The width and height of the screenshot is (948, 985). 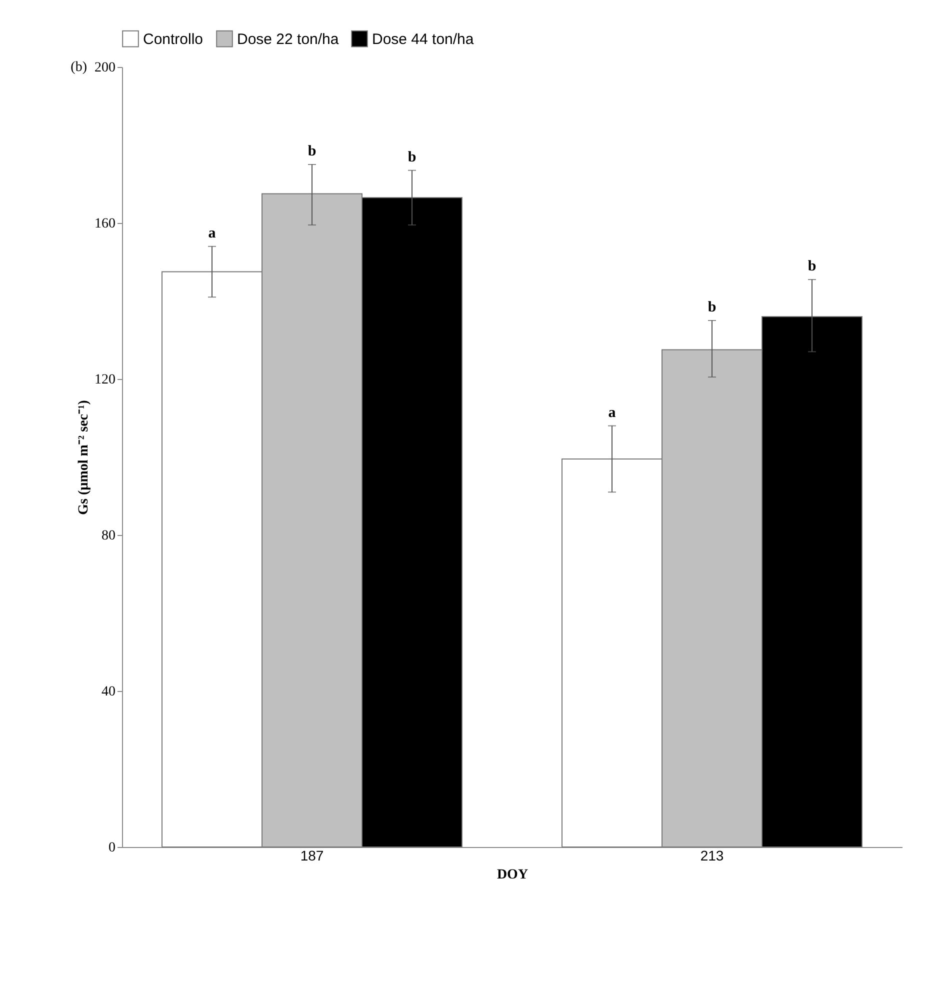 What do you see at coordinates (109, 692) in the screenshot?
I see `y-tick-label: 40` at bounding box center [109, 692].